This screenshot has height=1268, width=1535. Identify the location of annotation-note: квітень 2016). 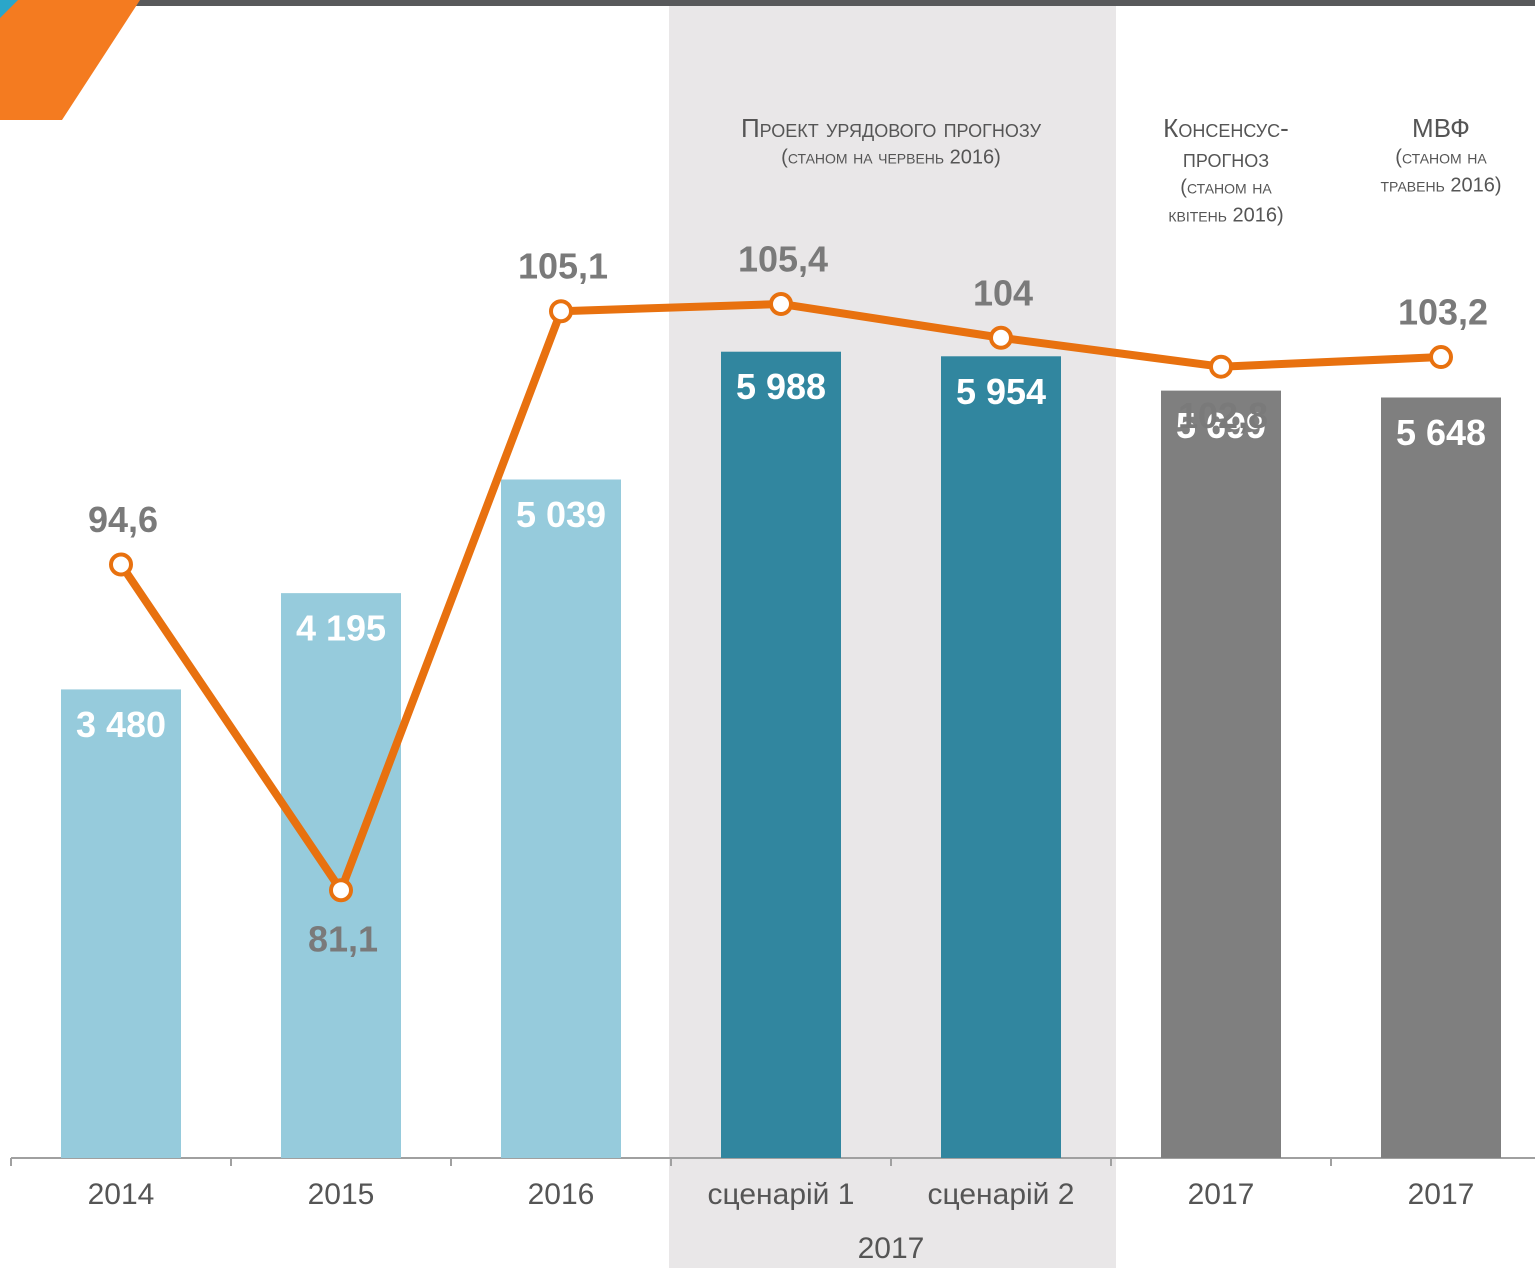
(1225, 215).